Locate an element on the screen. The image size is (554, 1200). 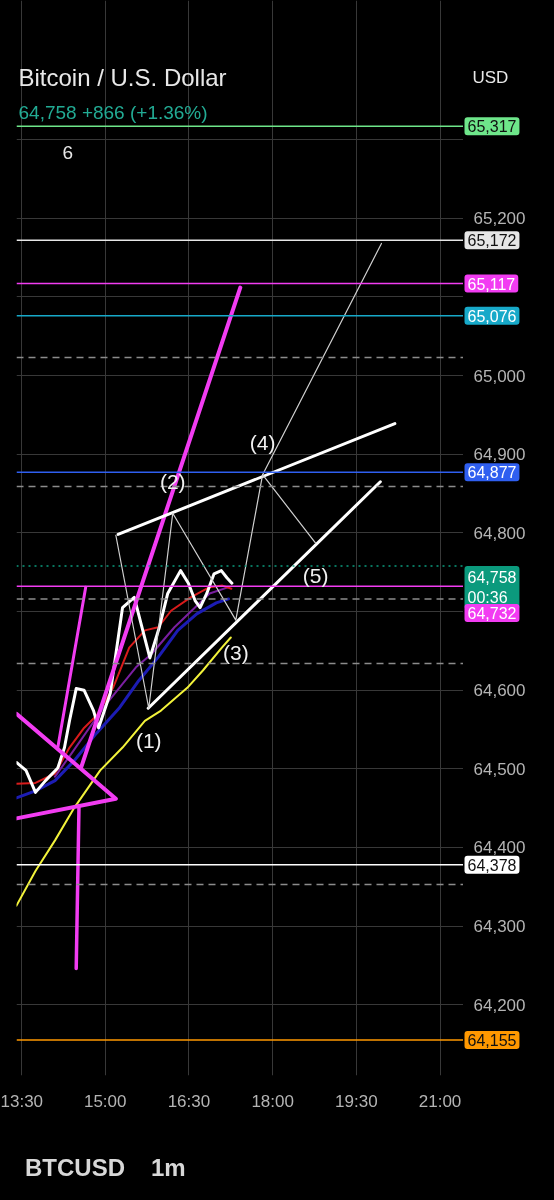
x-tick-label: 15:00 is located at coordinates (105, 1101).